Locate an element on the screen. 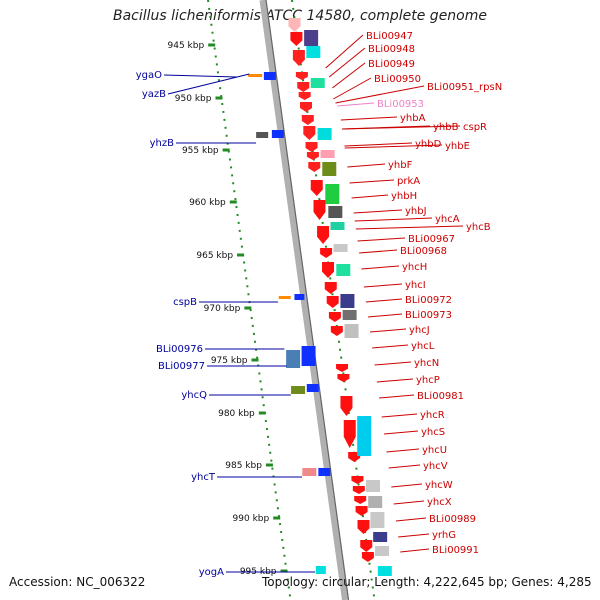  gene-label-right: yhcR is located at coordinates (432, 415).